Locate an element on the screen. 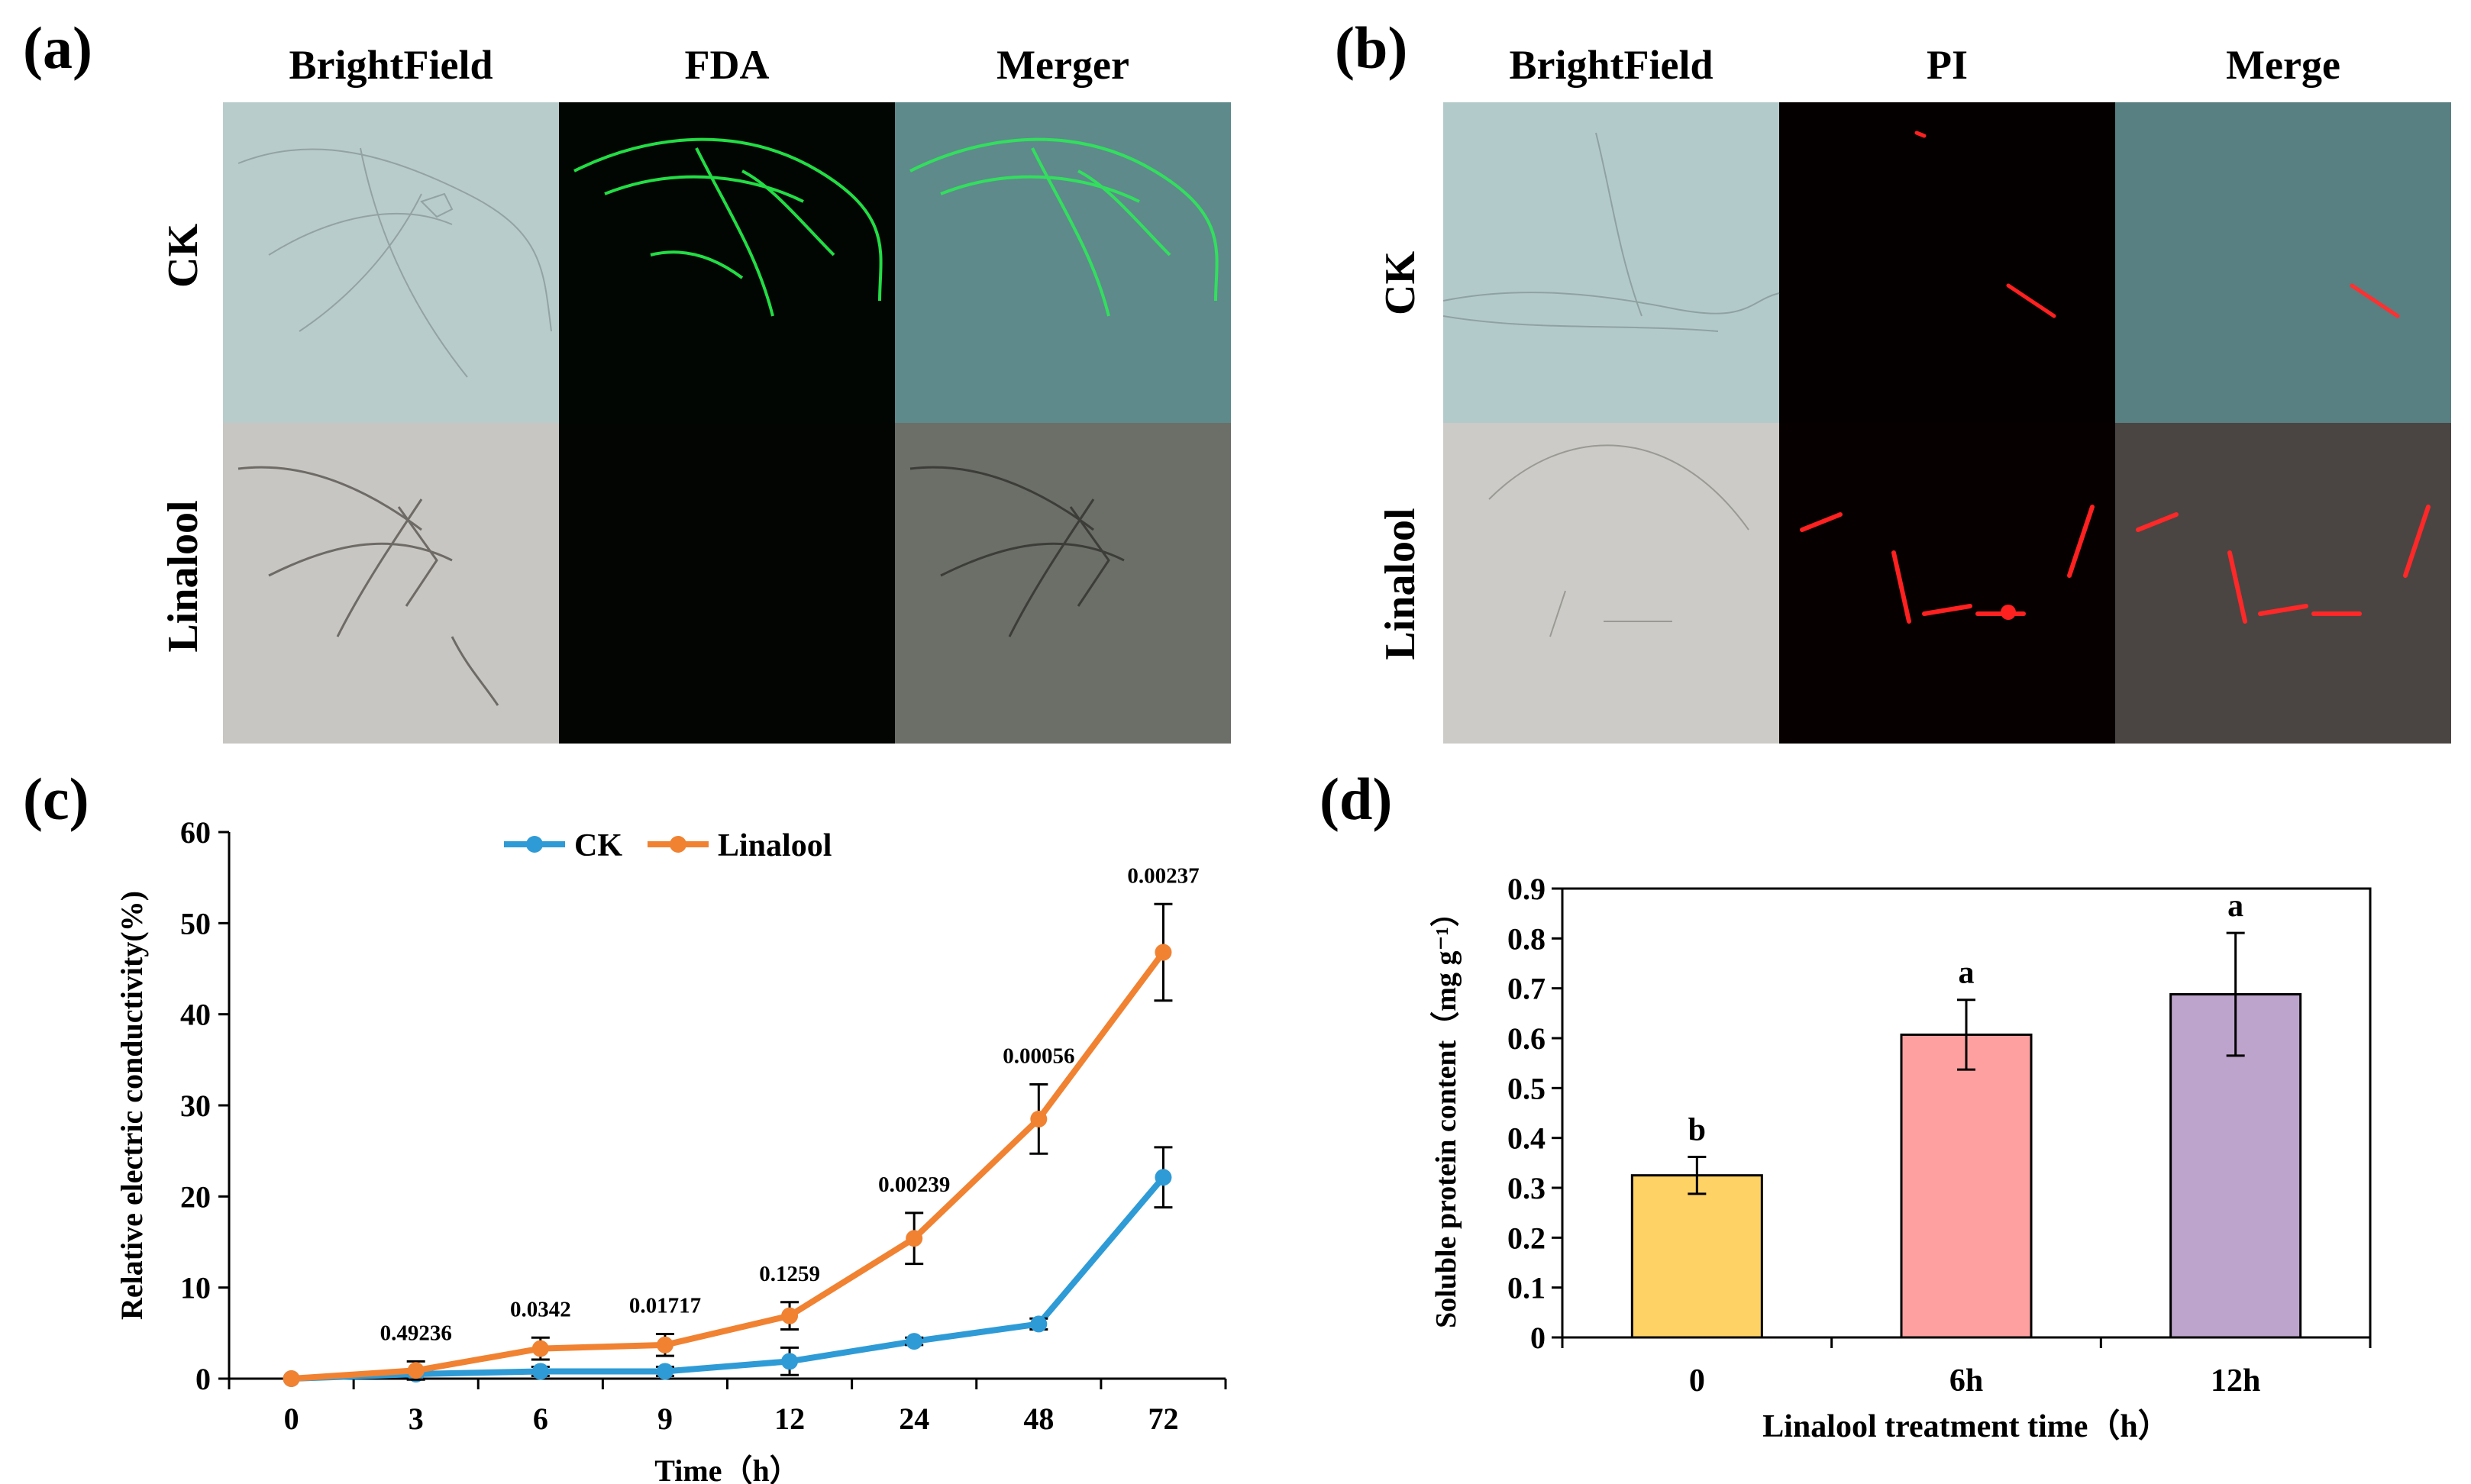 This screenshot has height=1484, width=2471. c-pvalue-label: 0.00237 is located at coordinates (1163, 876).